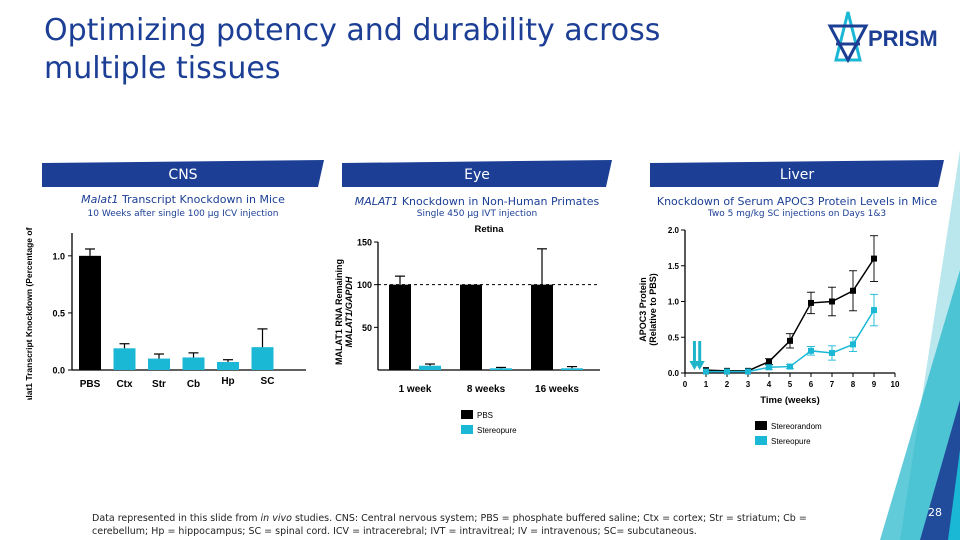 The width and height of the screenshot is (960, 540). What do you see at coordinates (364, 243) in the screenshot?
I see `eye-y-tick-label: 150` at bounding box center [364, 243].